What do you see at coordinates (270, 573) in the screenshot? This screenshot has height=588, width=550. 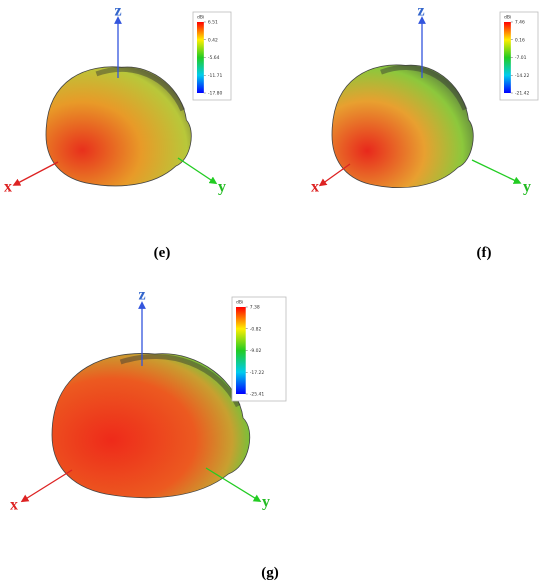 I see `panel-caption: (g)` at bounding box center [270, 573].